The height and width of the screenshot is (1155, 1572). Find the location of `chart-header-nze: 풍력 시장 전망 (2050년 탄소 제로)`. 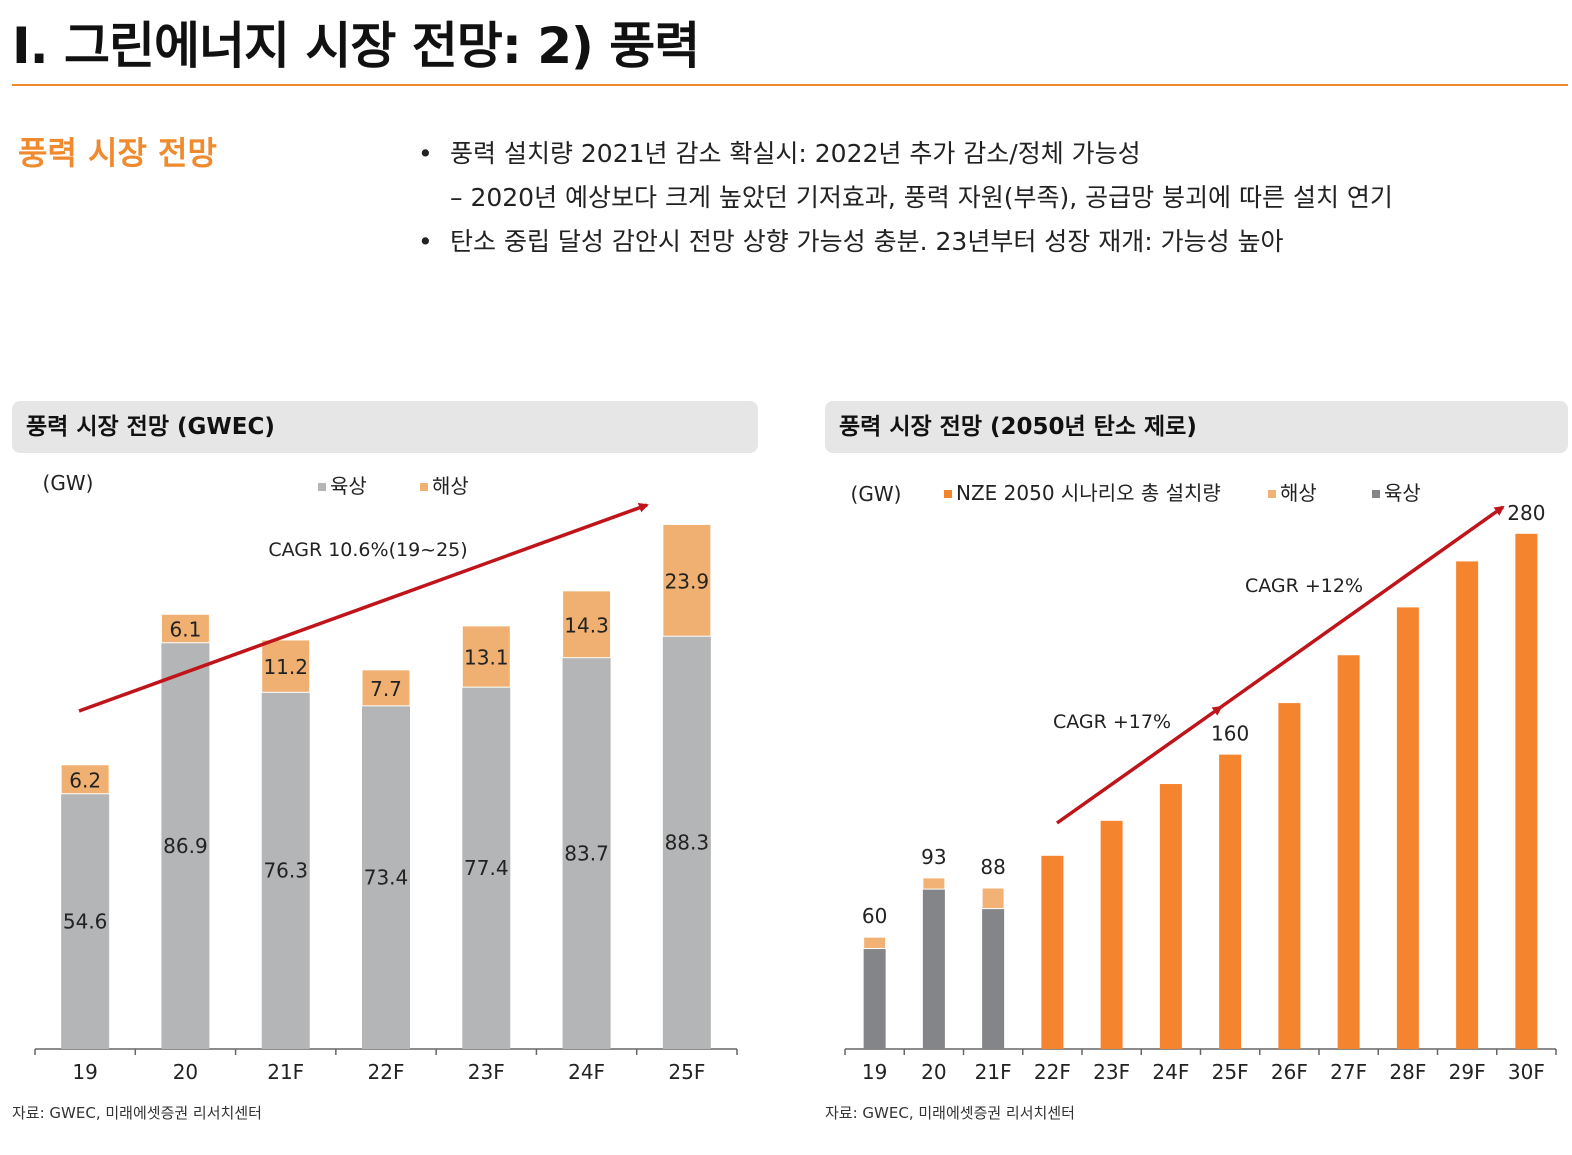

chart-header-nze: 풍력 시장 전망 (2050년 탄소 제로) is located at coordinates (1196, 427).